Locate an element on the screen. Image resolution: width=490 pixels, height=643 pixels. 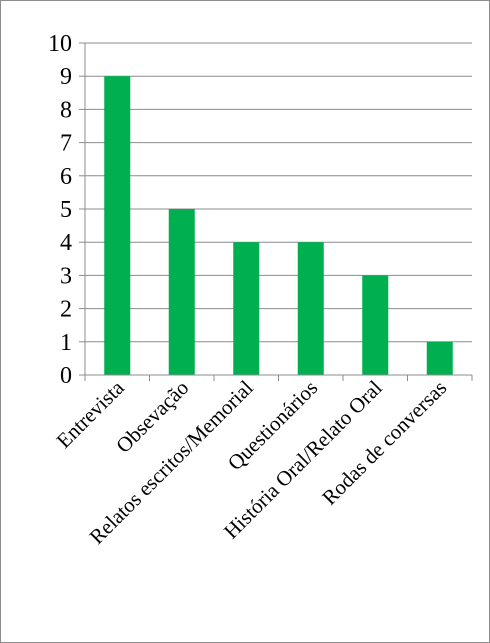
y-tick-label: 0 is located at coordinates (66, 376).